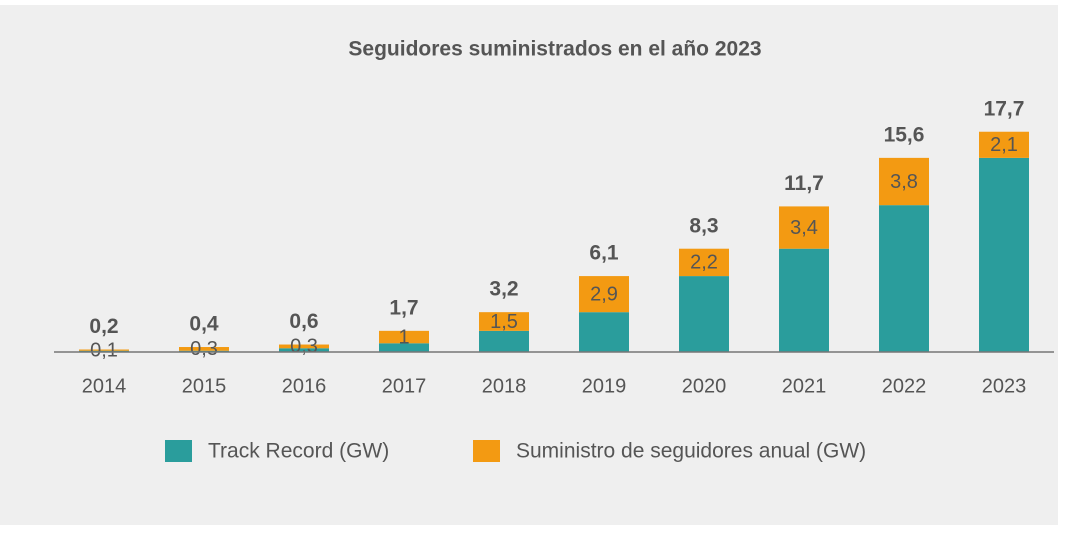 Image resolution: width=1089 pixels, height=536 pixels. What do you see at coordinates (704, 386) in the screenshot?
I see `x-tick-label: 2020` at bounding box center [704, 386].